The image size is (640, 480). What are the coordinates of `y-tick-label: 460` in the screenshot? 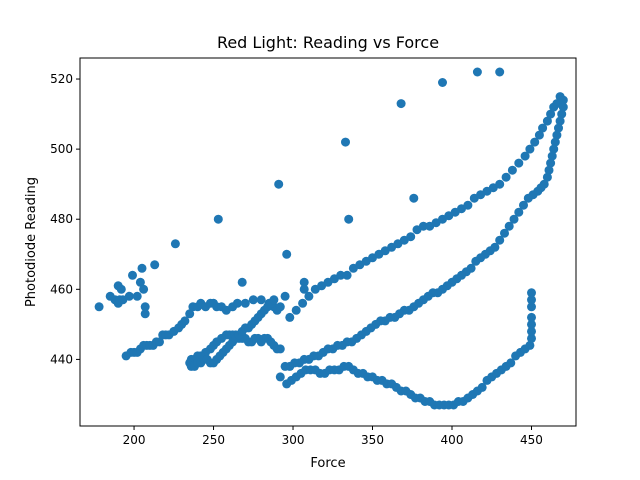 It's located at (61, 289).